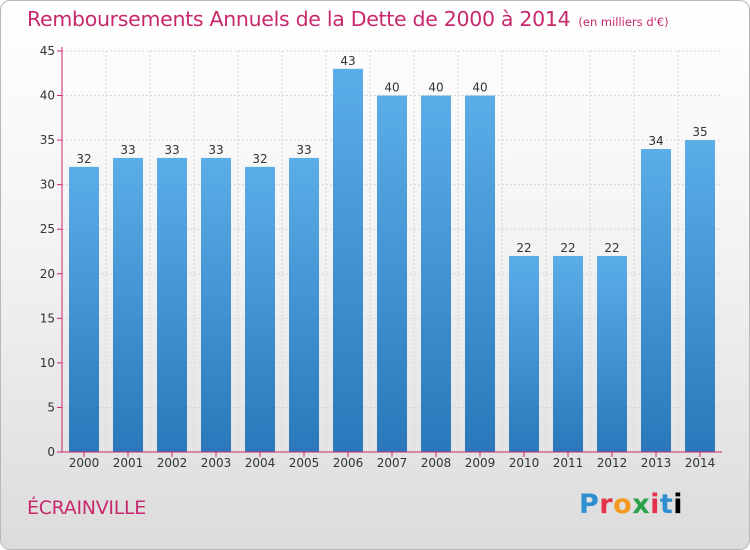  Describe the element at coordinates (86, 508) in the screenshot. I see `commune-name: ÉCRAINVILLE` at that location.